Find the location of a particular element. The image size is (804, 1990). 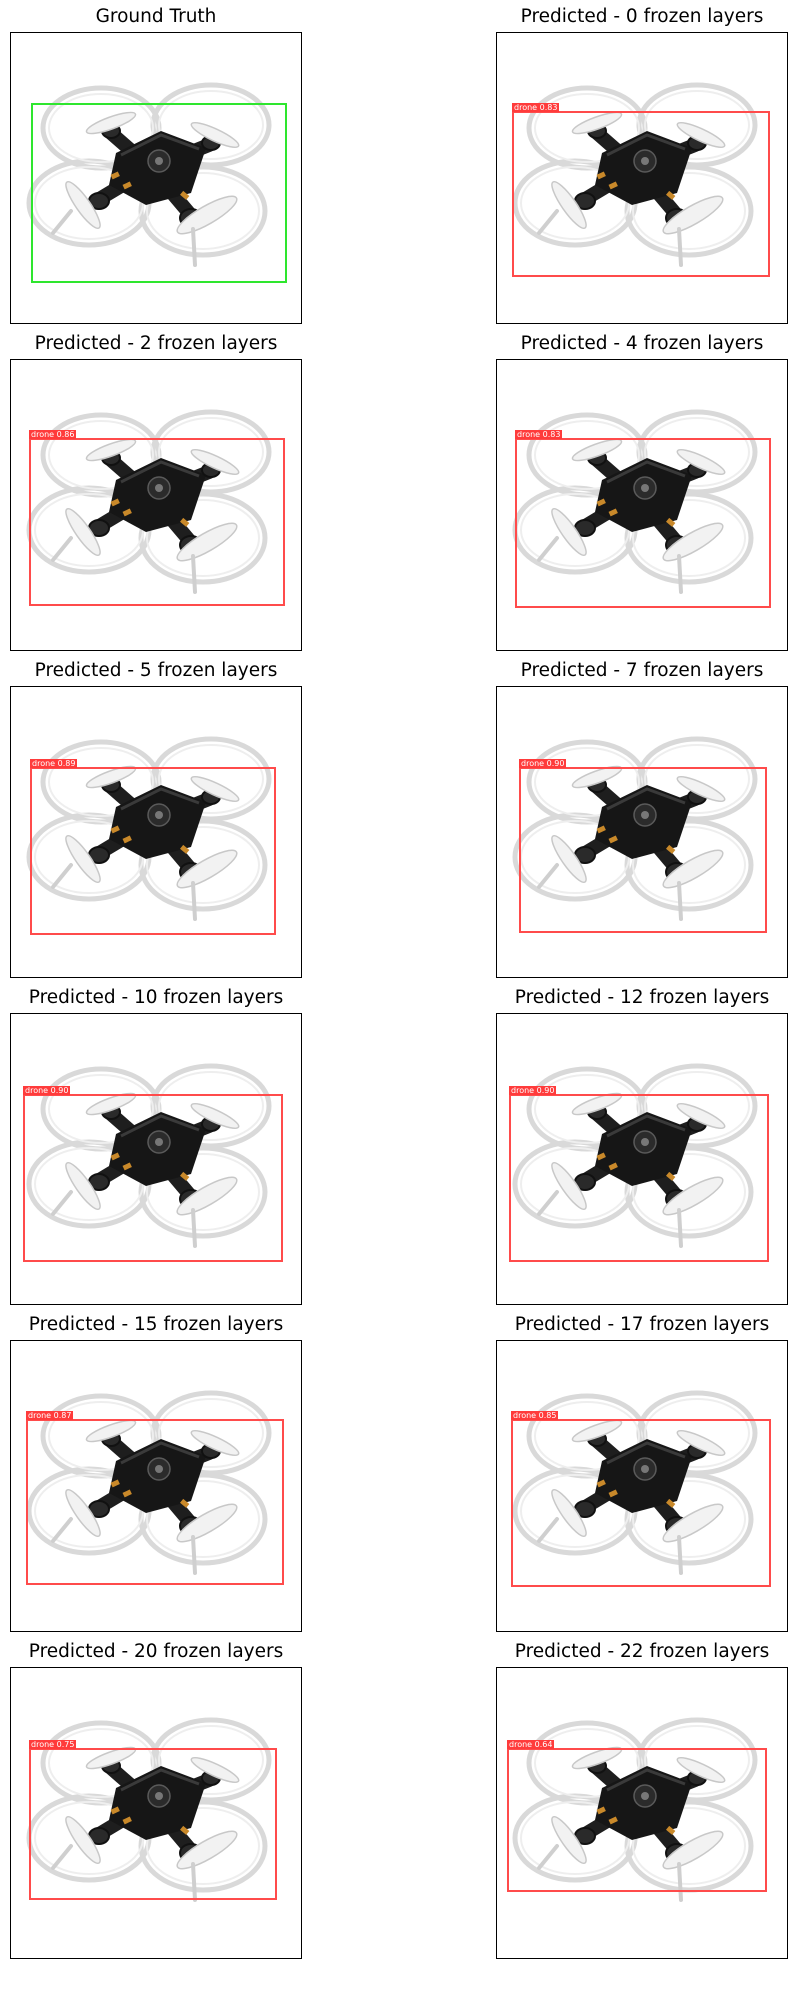

image-frame: drone 0.86 is located at coordinates (156, 505).